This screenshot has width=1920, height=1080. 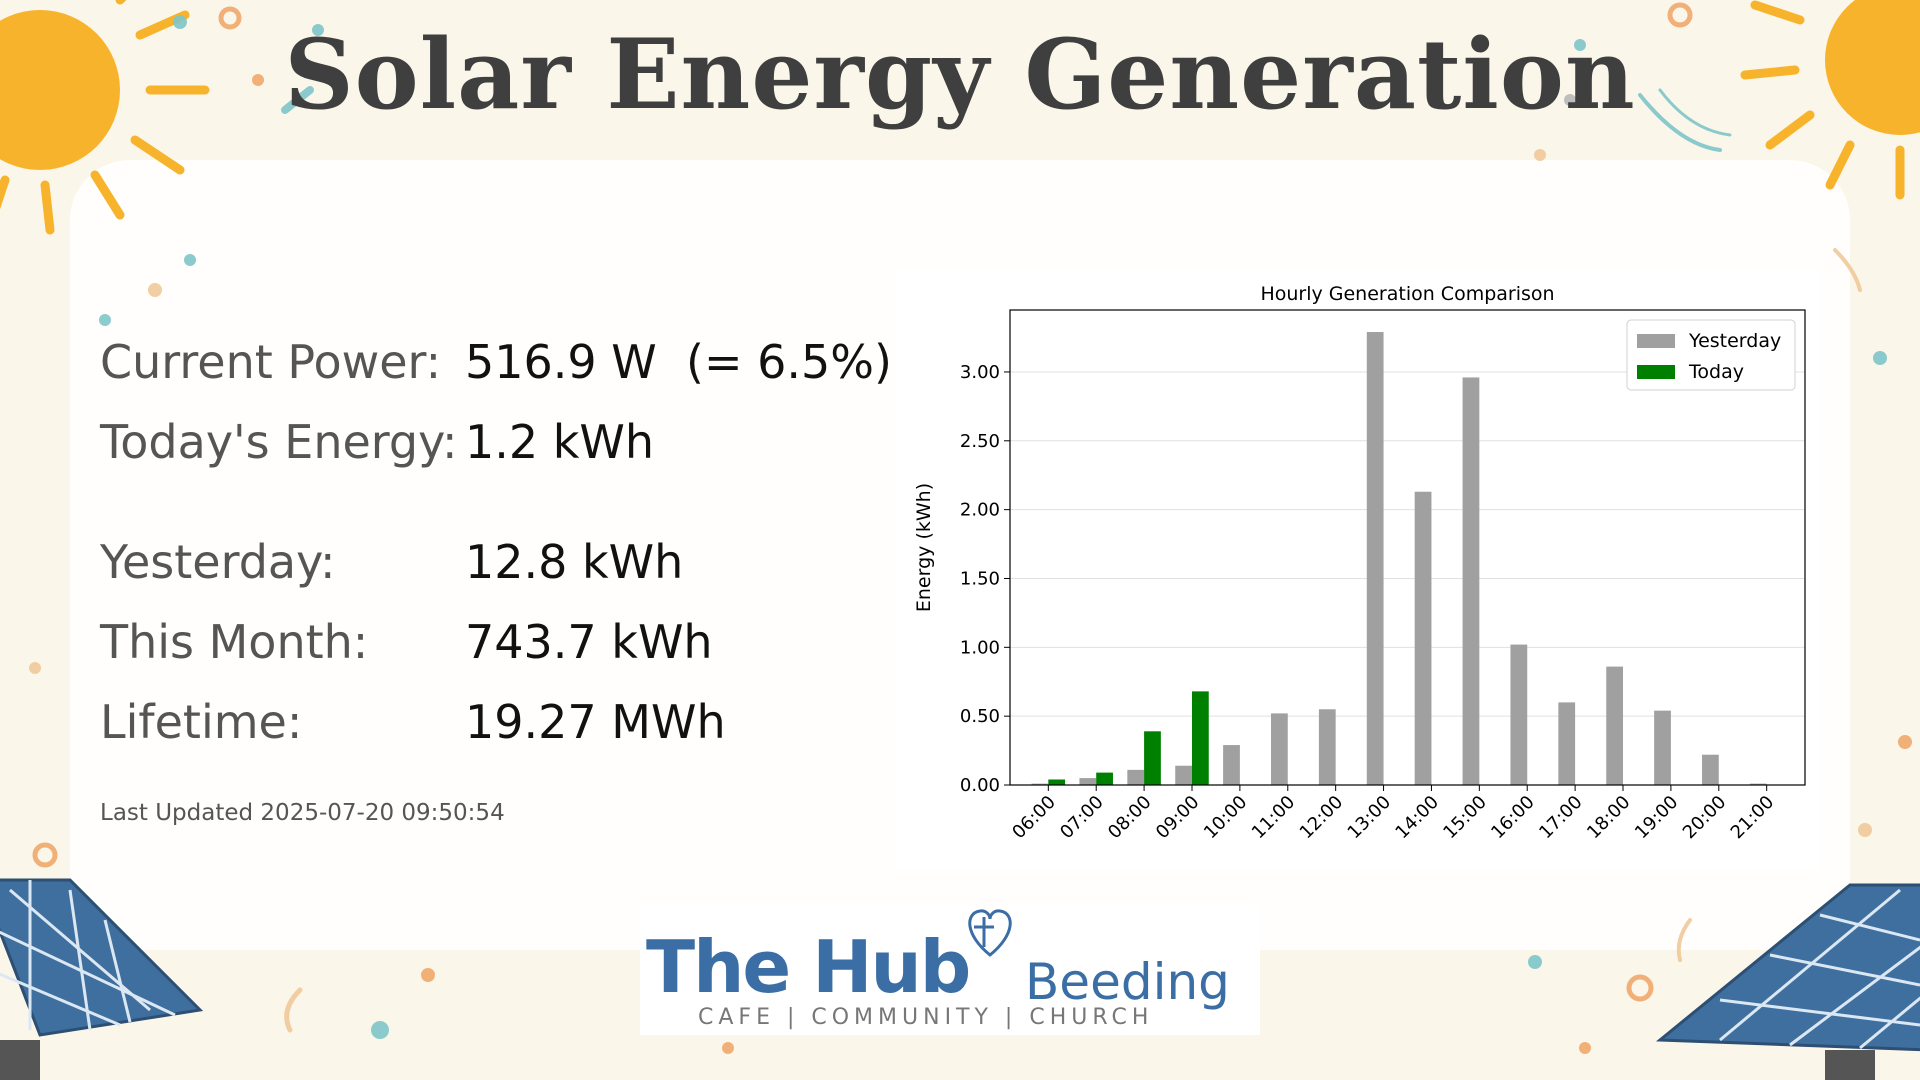 What do you see at coordinates (234, 642) in the screenshot?
I see `stat-label: This Month:` at bounding box center [234, 642].